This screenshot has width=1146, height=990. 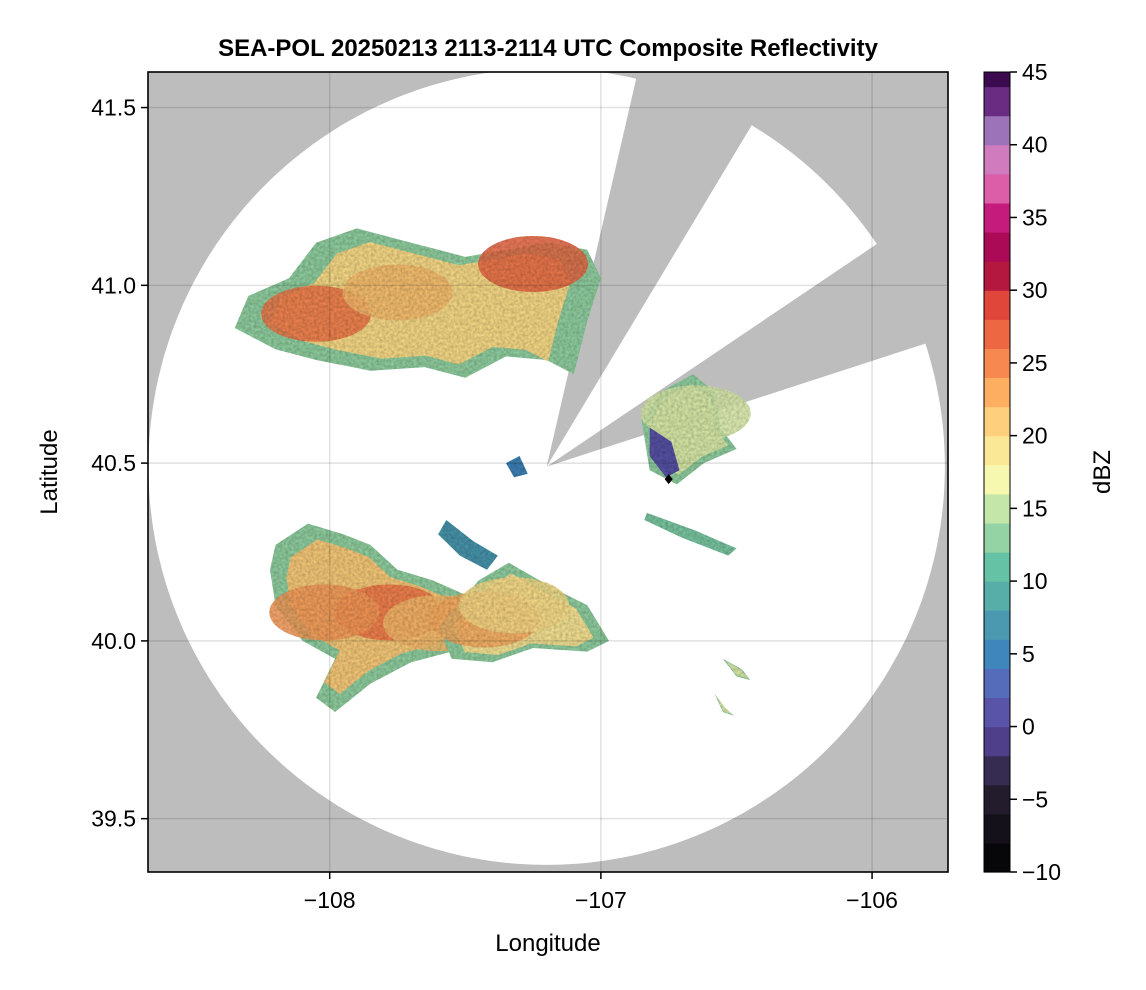 I want to click on colorbar-tick-label: −10, so click(x=1041, y=872).